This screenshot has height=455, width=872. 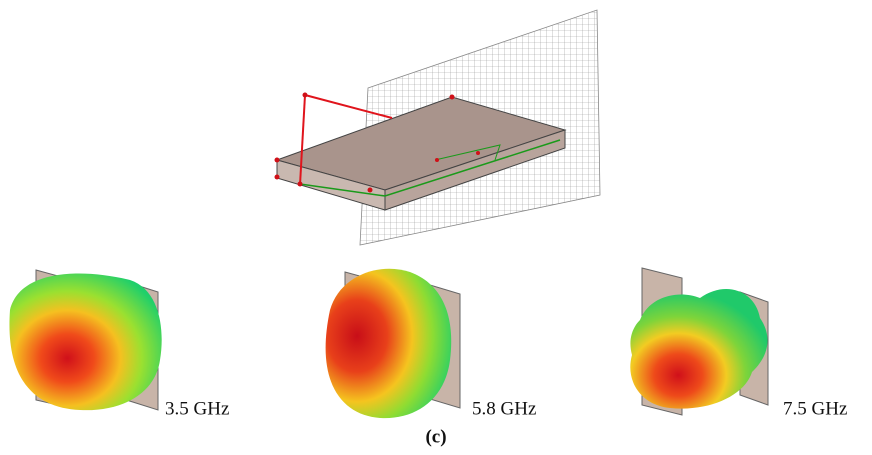 What do you see at coordinates (504, 408) in the screenshot?
I see `panel-label: 5.8 GHz` at bounding box center [504, 408].